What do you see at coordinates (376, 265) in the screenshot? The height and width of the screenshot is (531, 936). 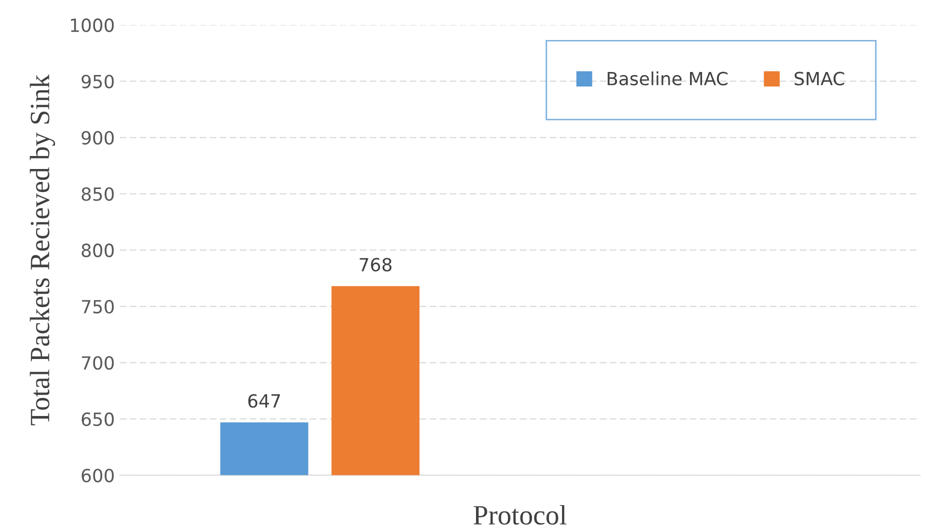 I see `data-label: 768` at bounding box center [376, 265].